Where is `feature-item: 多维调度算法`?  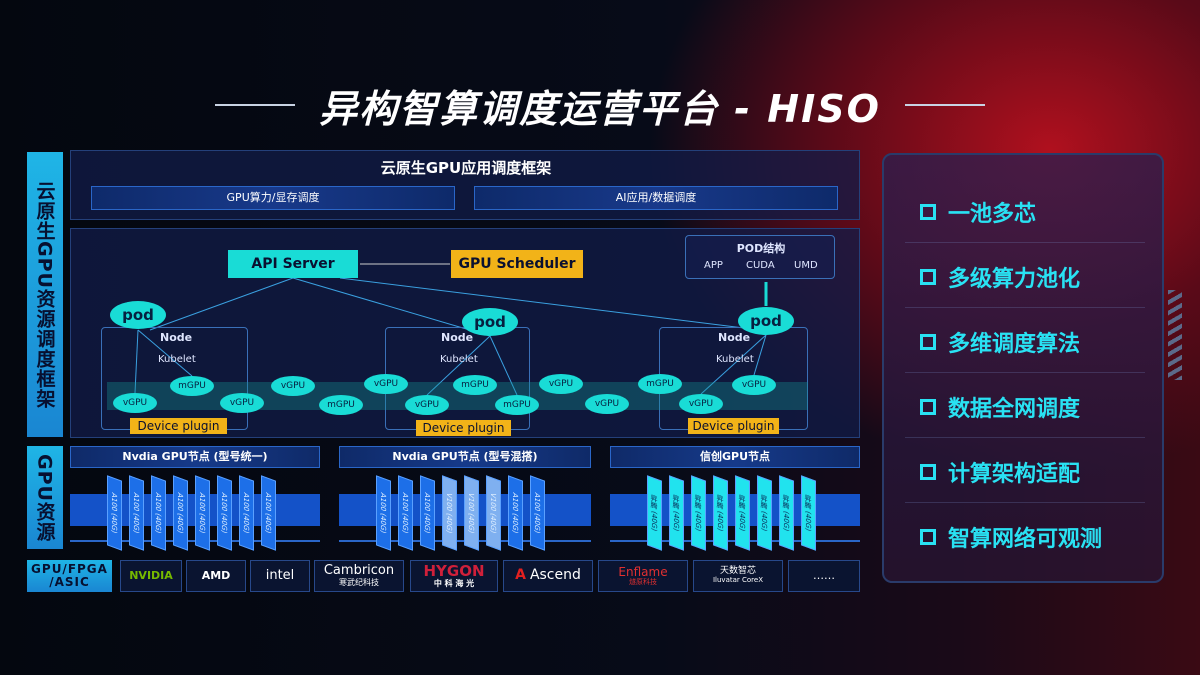 feature-item: 多维调度算法 is located at coordinates (1000, 342).